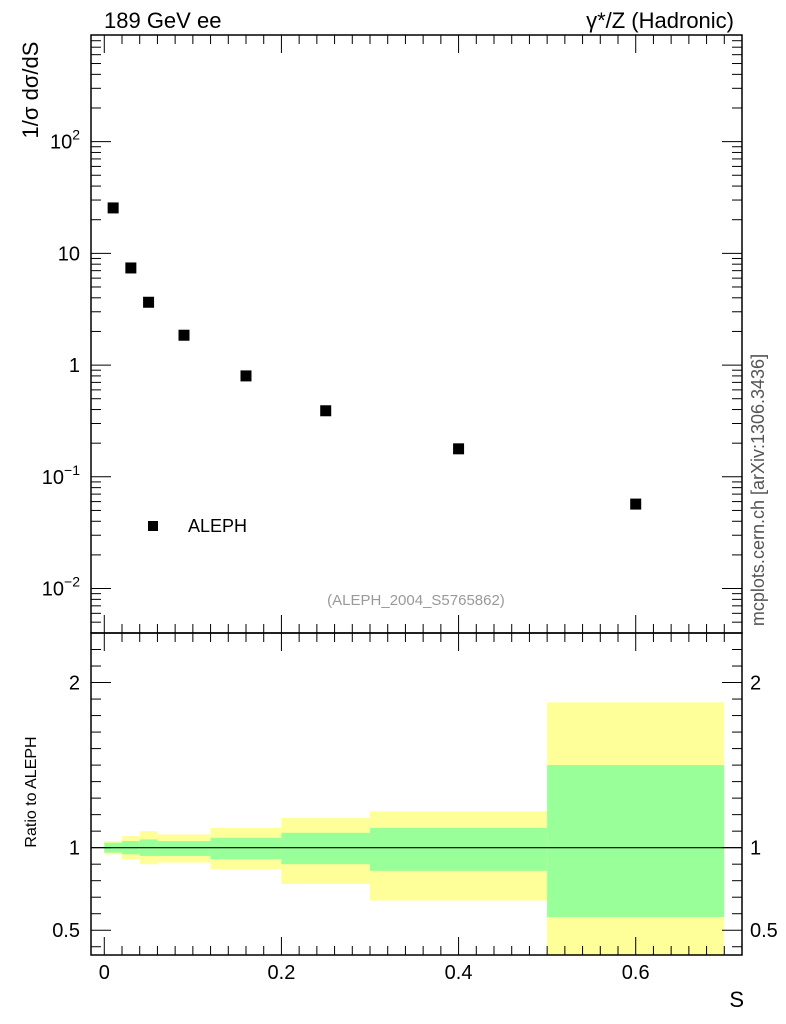  I want to click on y-tick-label: 10², so click(65, 140).